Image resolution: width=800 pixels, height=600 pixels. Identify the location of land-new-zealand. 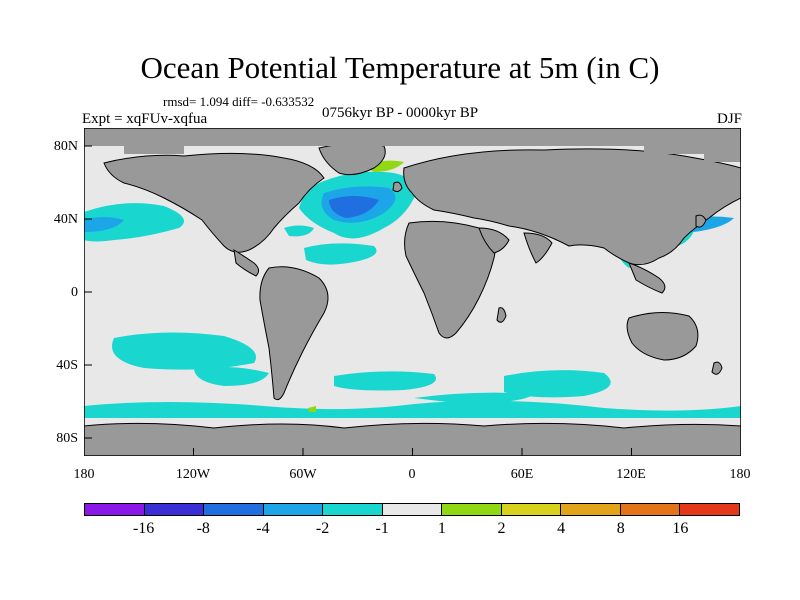
(717, 368).